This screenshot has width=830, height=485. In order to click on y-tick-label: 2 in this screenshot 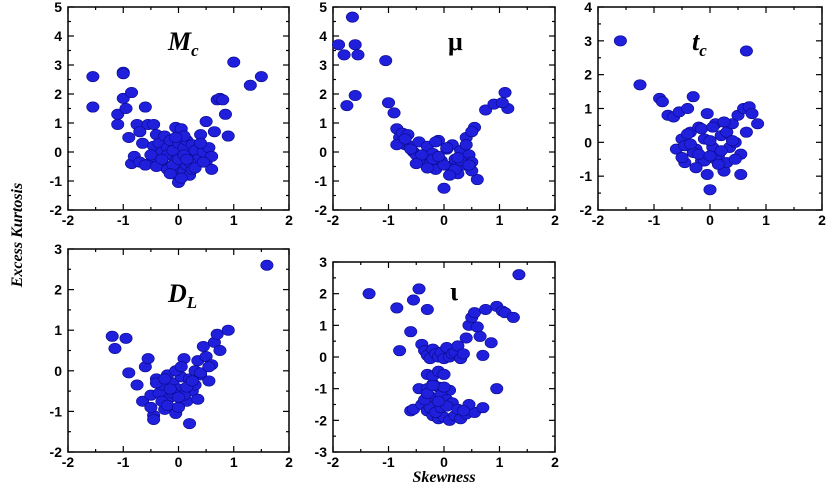, I will do `click(323, 94)`.